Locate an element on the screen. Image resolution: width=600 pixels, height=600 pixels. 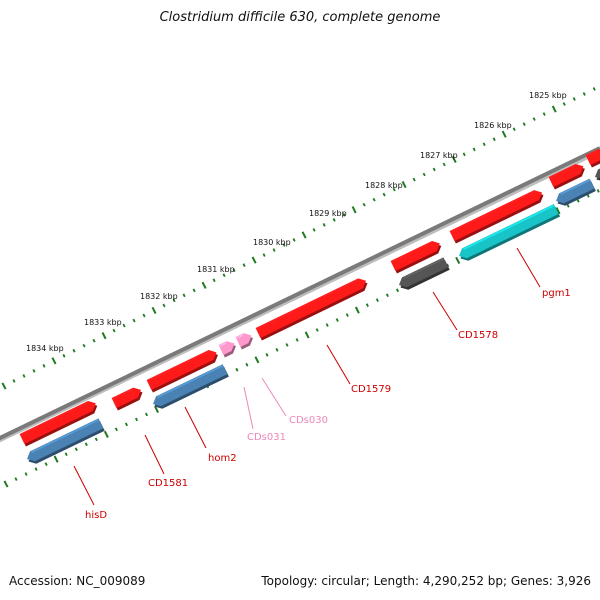
cd1578-feature is located at coordinates (416, 257).